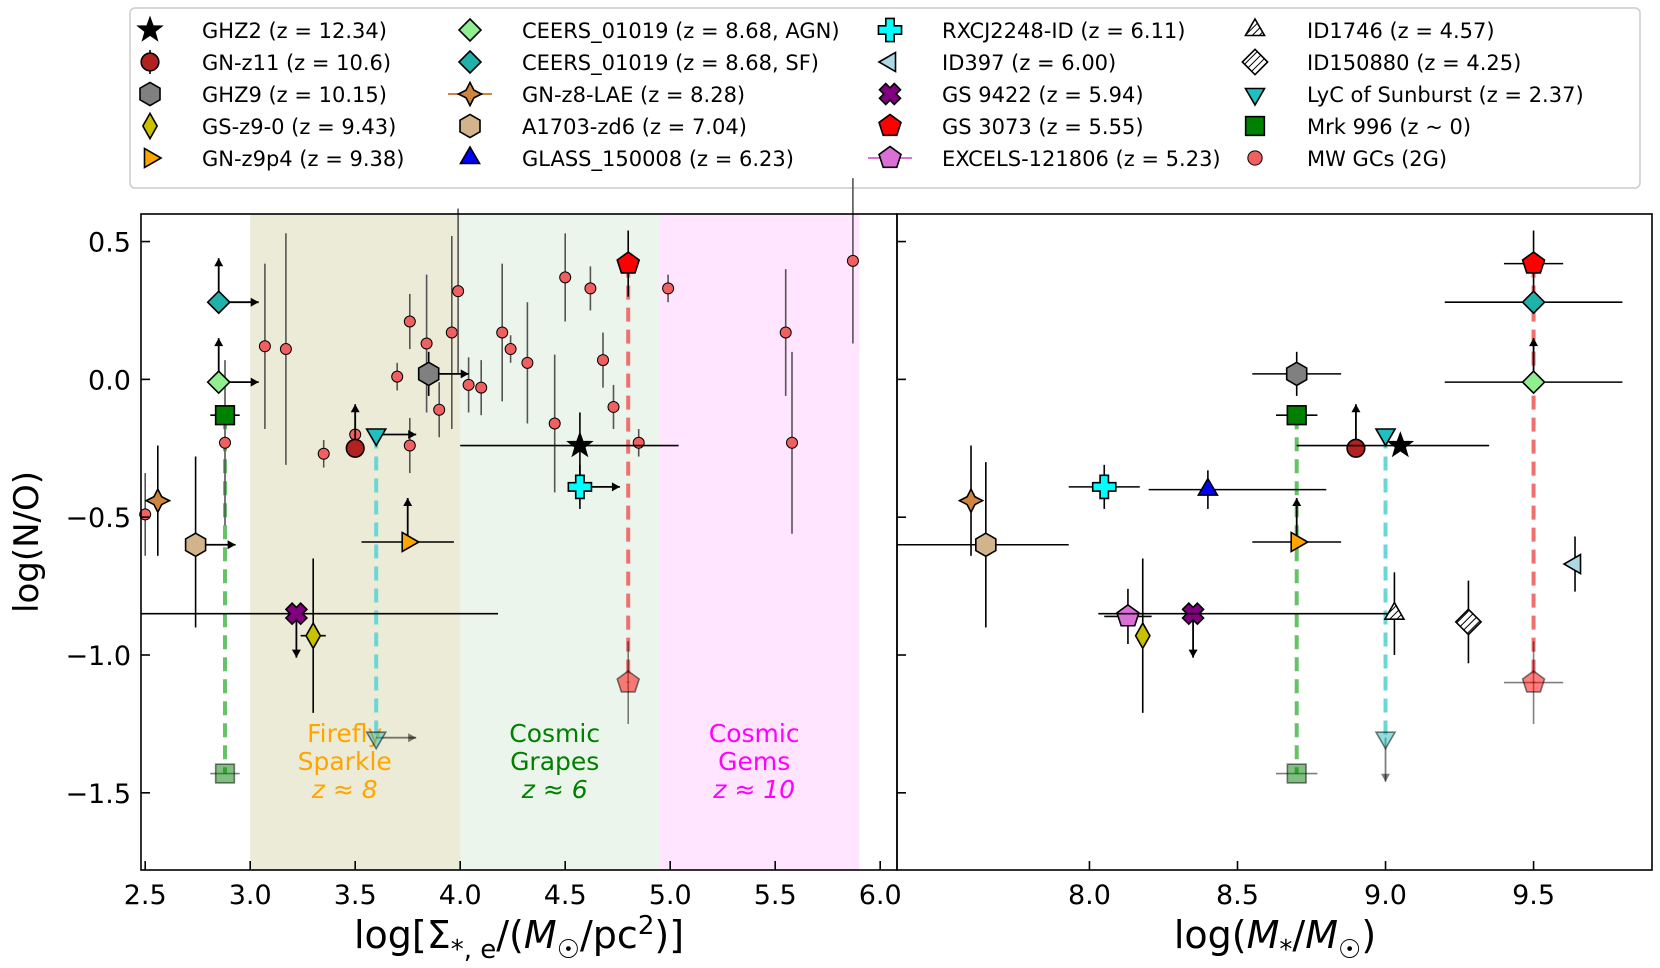 Image resolution: width=1660 pixels, height=968 pixels. I want to click on region-band, so click(560, 542).